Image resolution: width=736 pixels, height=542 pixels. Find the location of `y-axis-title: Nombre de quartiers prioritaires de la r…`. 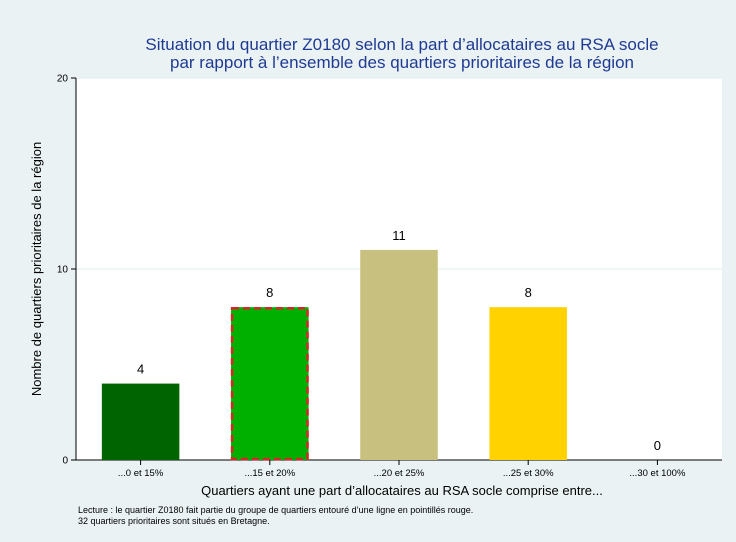

y-axis-title: Nombre de quartiers prioritaires de la r… is located at coordinates (36, 269).